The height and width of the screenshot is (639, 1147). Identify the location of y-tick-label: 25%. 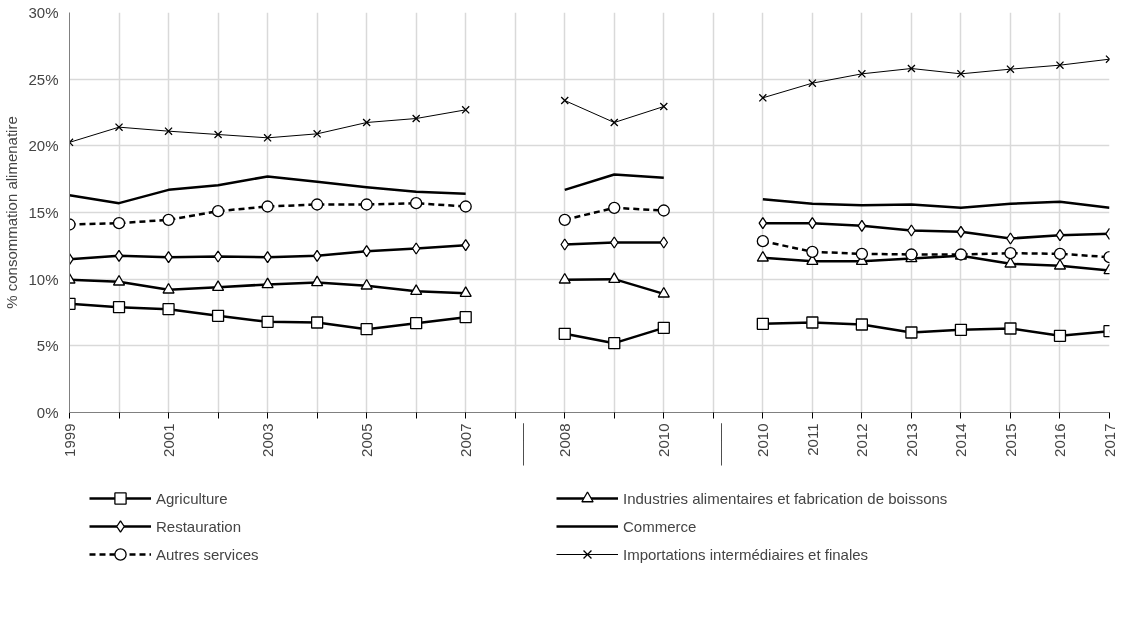
(43, 79).